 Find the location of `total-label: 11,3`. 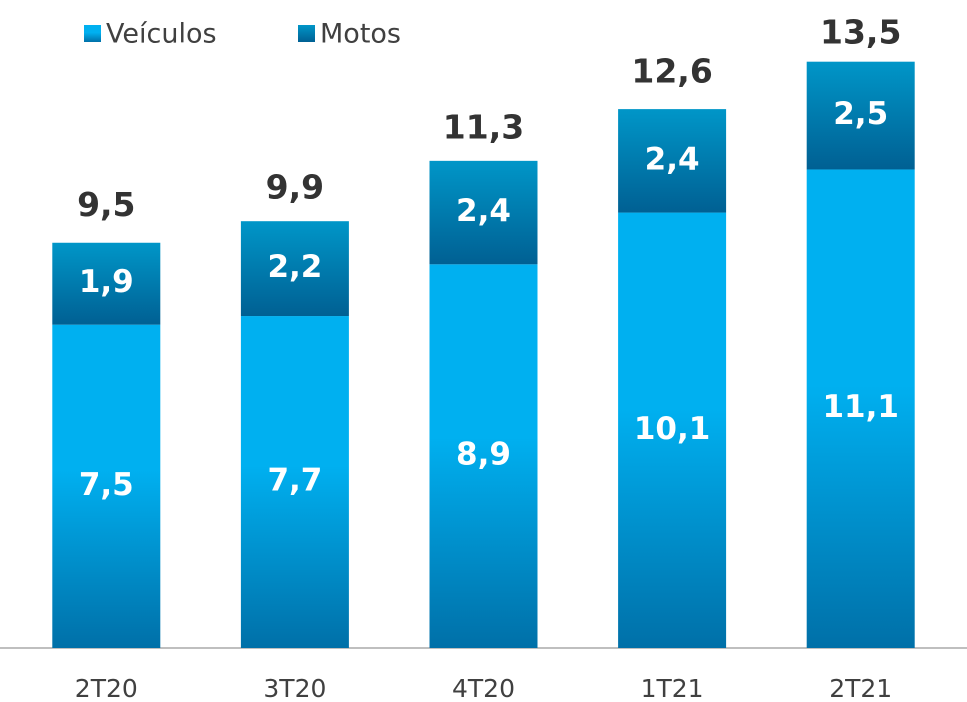

total-label: 11,3 is located at coordinates (483, 126).